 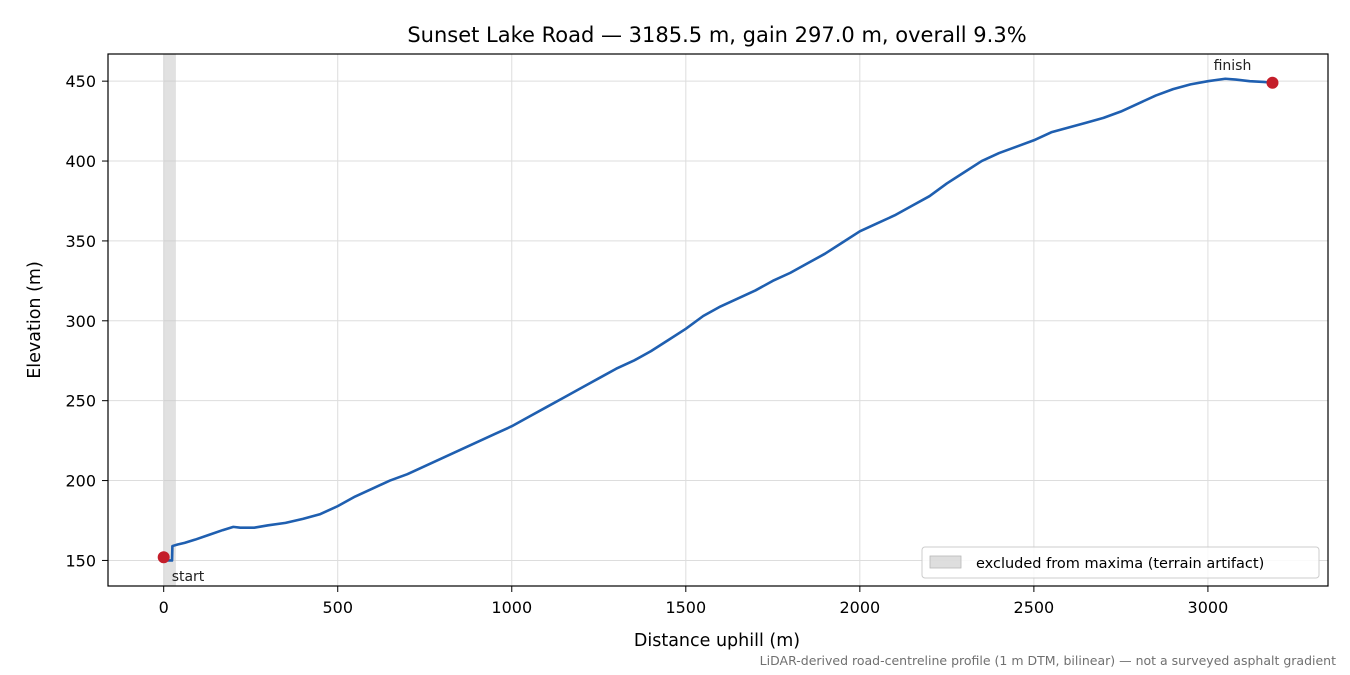 I want to click on finish-annotation: finish, so click(x=1233, y=66).